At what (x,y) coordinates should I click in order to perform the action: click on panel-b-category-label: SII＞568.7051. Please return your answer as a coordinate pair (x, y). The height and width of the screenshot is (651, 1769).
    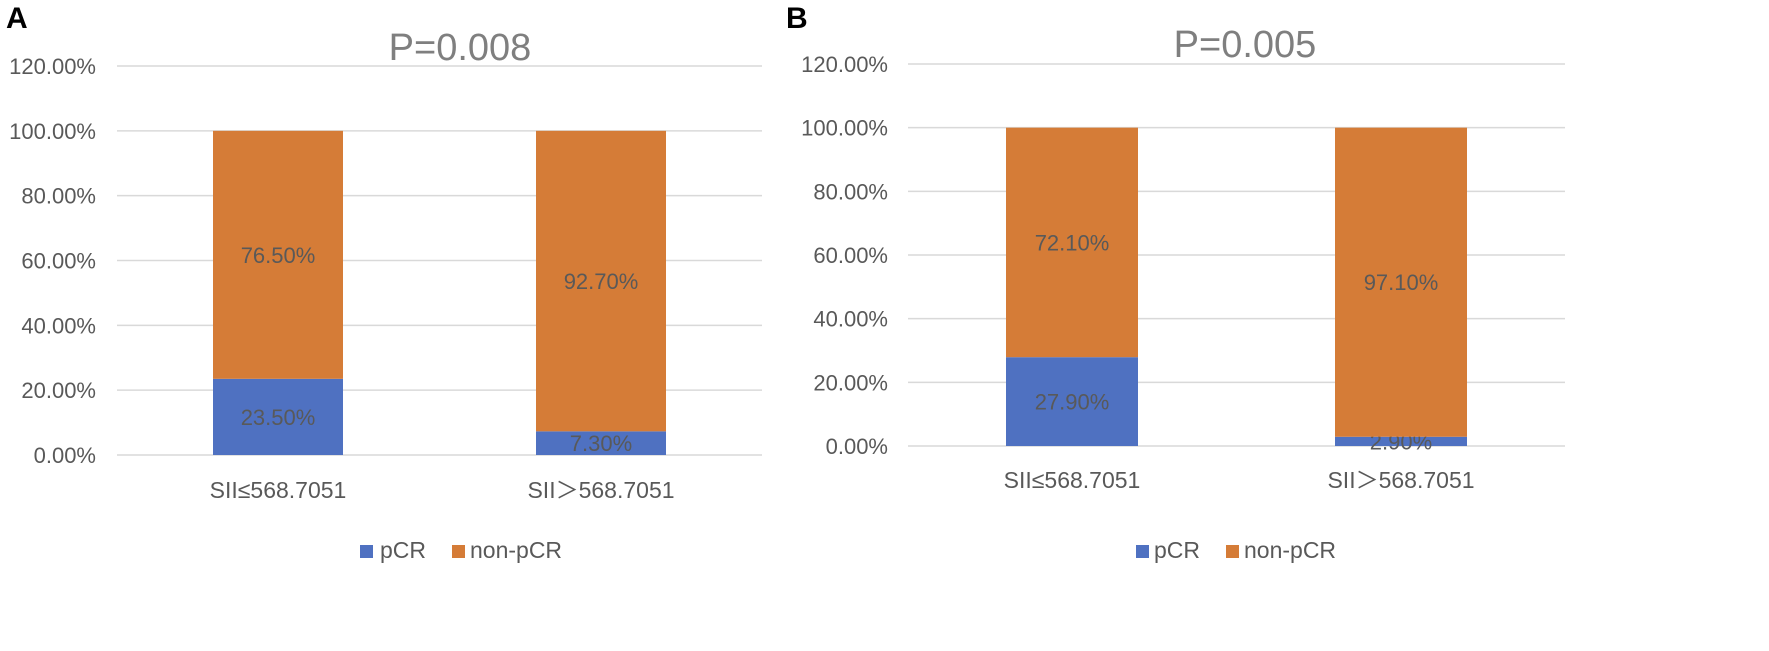
    Looking at the image, I should click on (1400, 480).